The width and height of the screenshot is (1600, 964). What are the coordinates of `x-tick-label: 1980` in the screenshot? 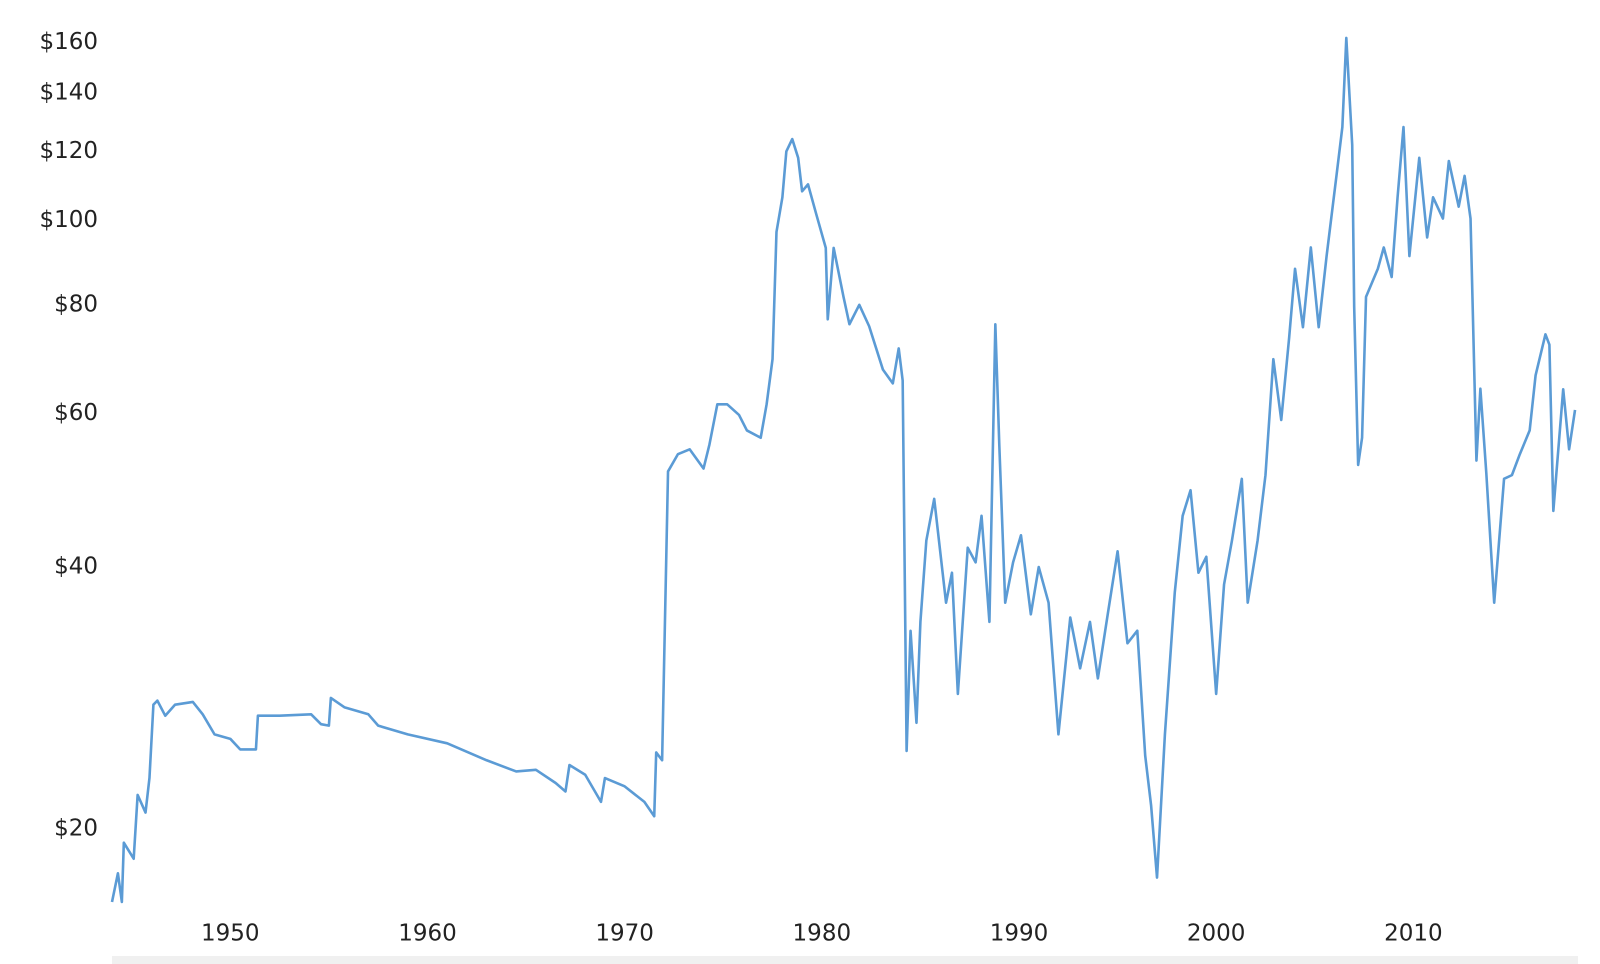 It's located at (822, 934).